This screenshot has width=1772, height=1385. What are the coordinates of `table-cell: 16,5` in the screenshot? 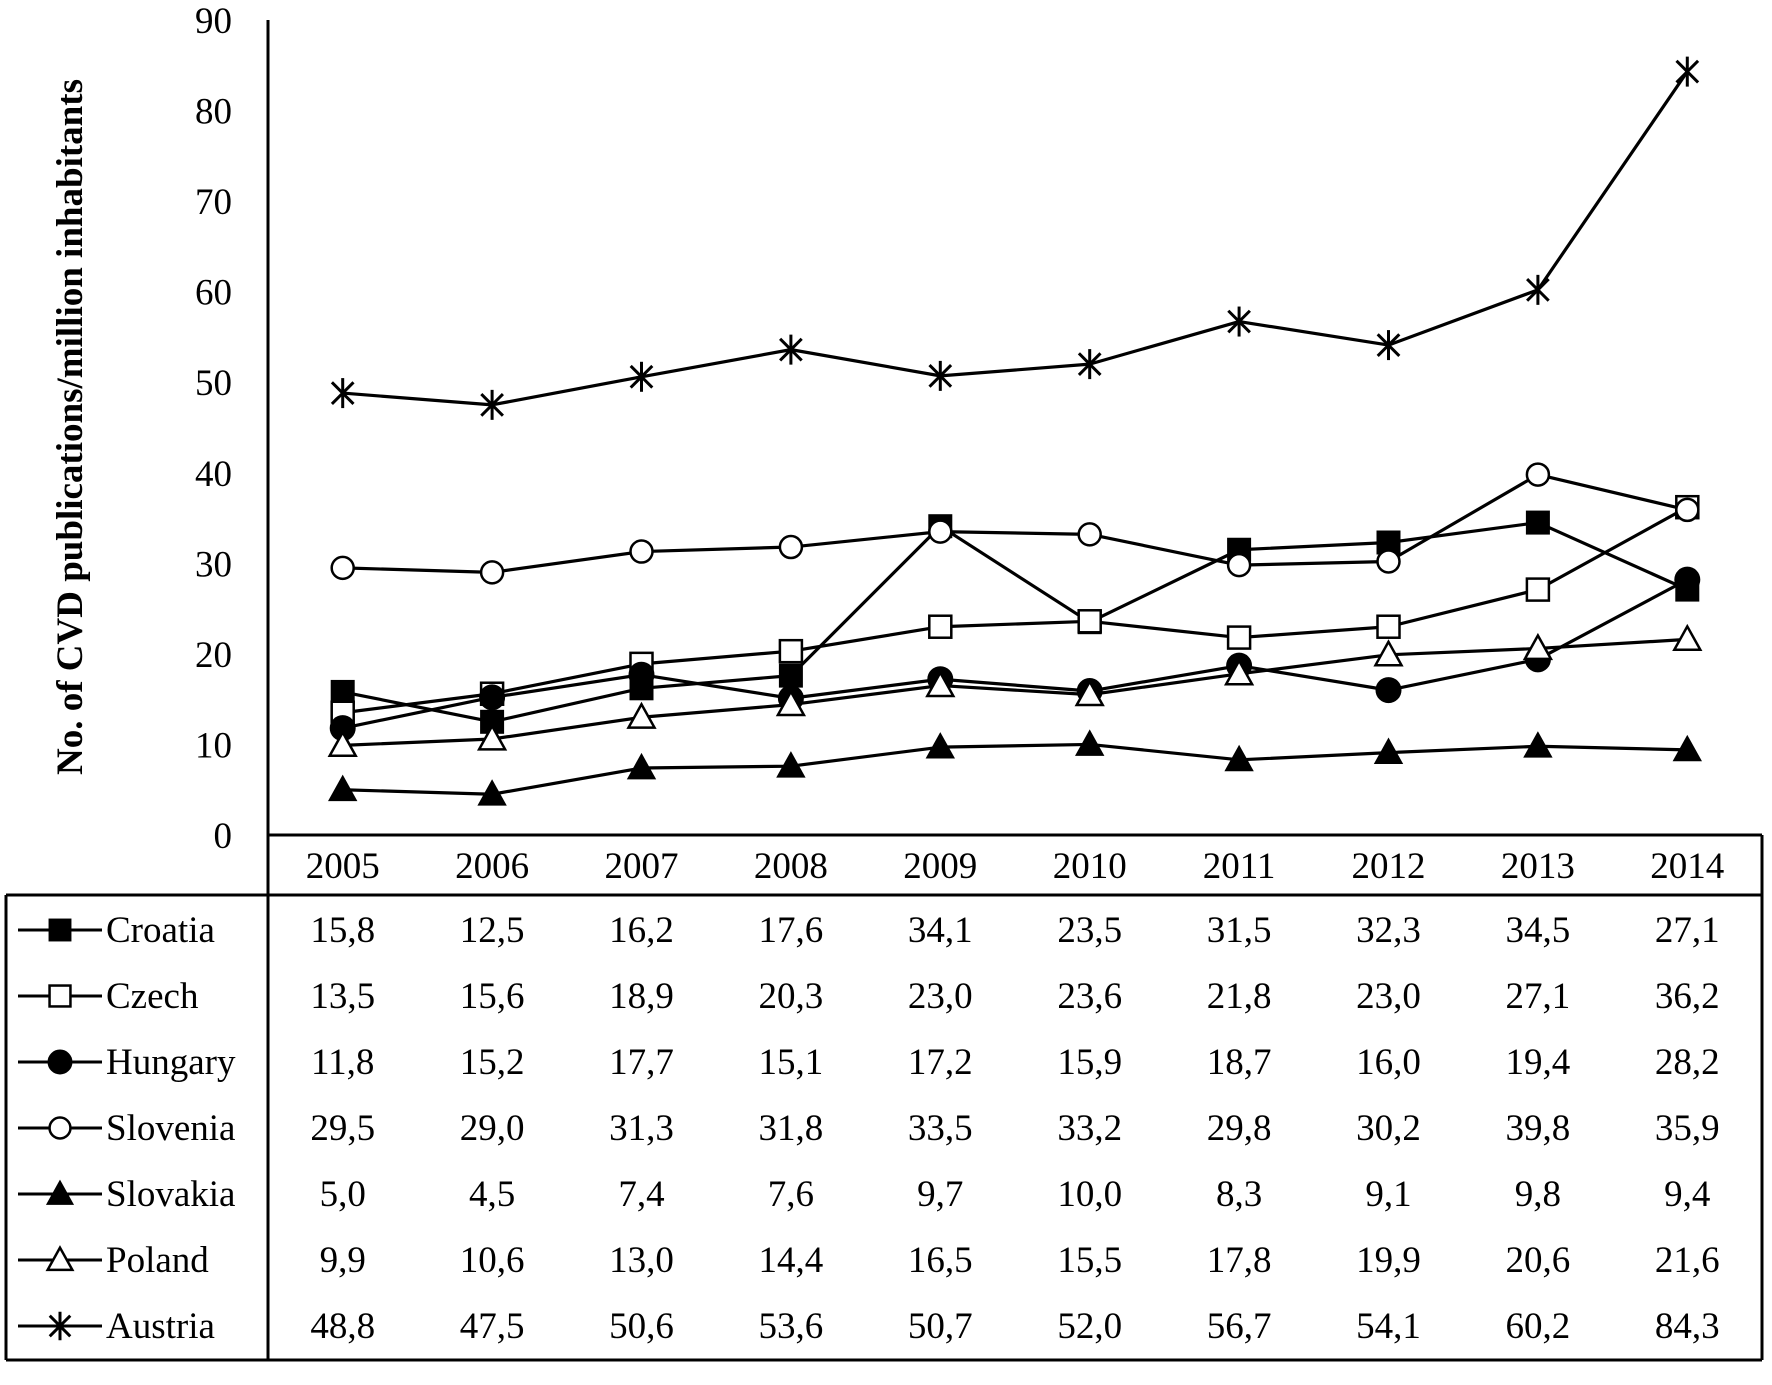 It's located at (940, 1260).